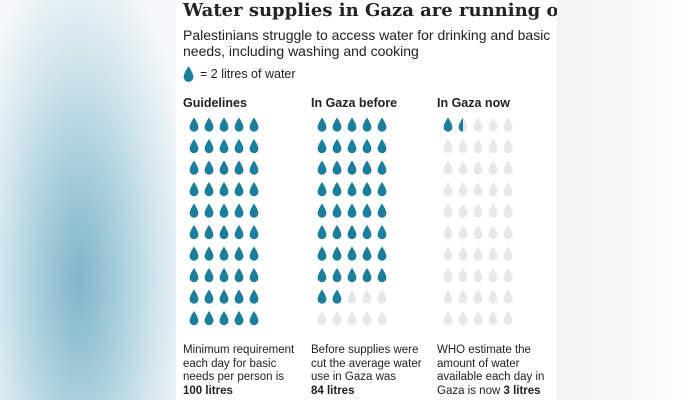  What do you see at coordinates (473, 103) in the screenshot?
I see `column-header-now: In Gaza now` at bounding box center [473, 103].